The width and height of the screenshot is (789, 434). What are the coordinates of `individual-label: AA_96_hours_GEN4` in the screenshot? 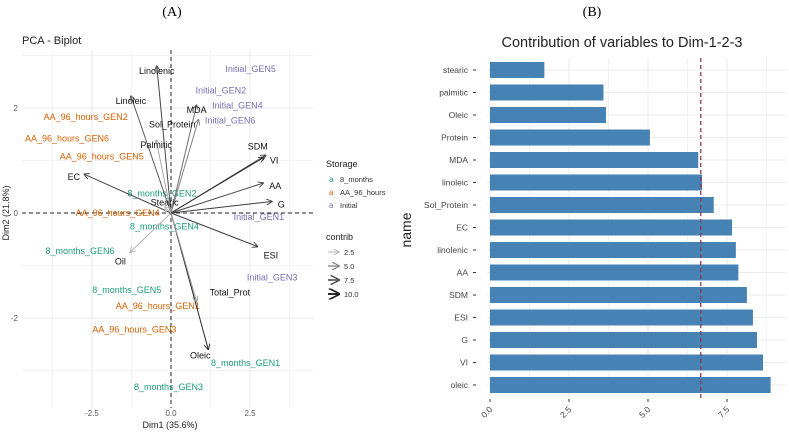 It's located at (118, 213).